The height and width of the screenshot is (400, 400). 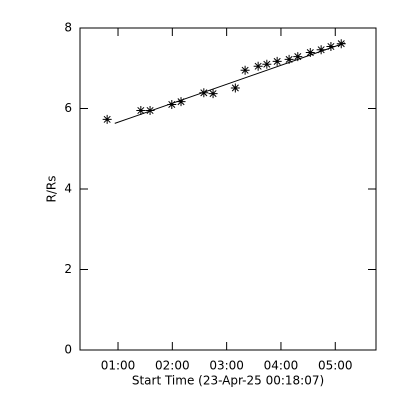 What do you see at coordinates (228, 381) in the screenshot?
I see `x-axis-label: Start Time (23-Apr-25 00:18:07)` at bounding box center [228, 381].